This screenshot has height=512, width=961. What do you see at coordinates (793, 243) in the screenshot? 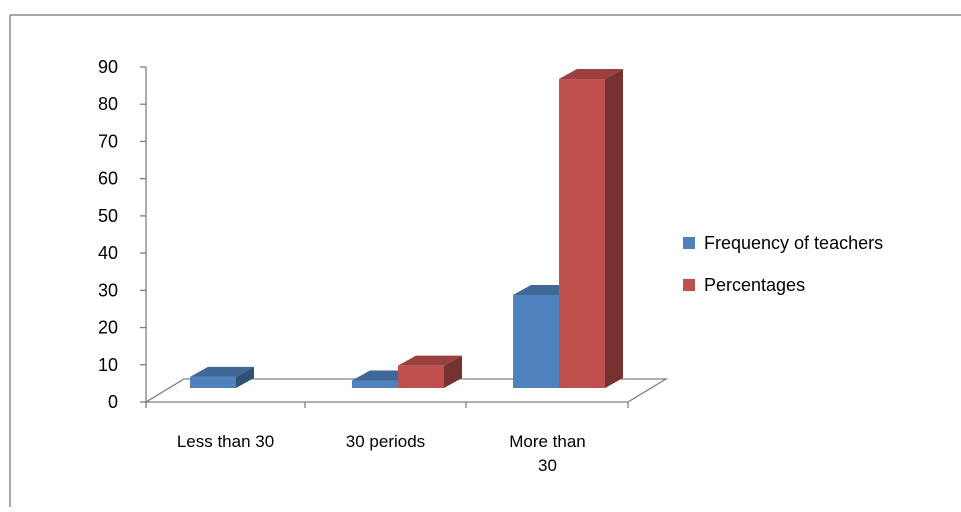
I see `legend-label: Frequency of teachers` at bounding box center [793, 243].